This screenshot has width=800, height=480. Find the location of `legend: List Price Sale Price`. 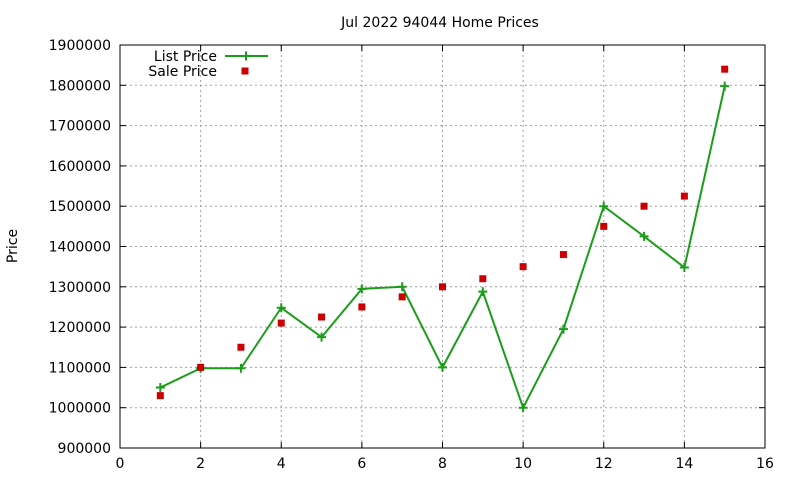

legend: List Price Sale Price is located at coordinates (208, 64).